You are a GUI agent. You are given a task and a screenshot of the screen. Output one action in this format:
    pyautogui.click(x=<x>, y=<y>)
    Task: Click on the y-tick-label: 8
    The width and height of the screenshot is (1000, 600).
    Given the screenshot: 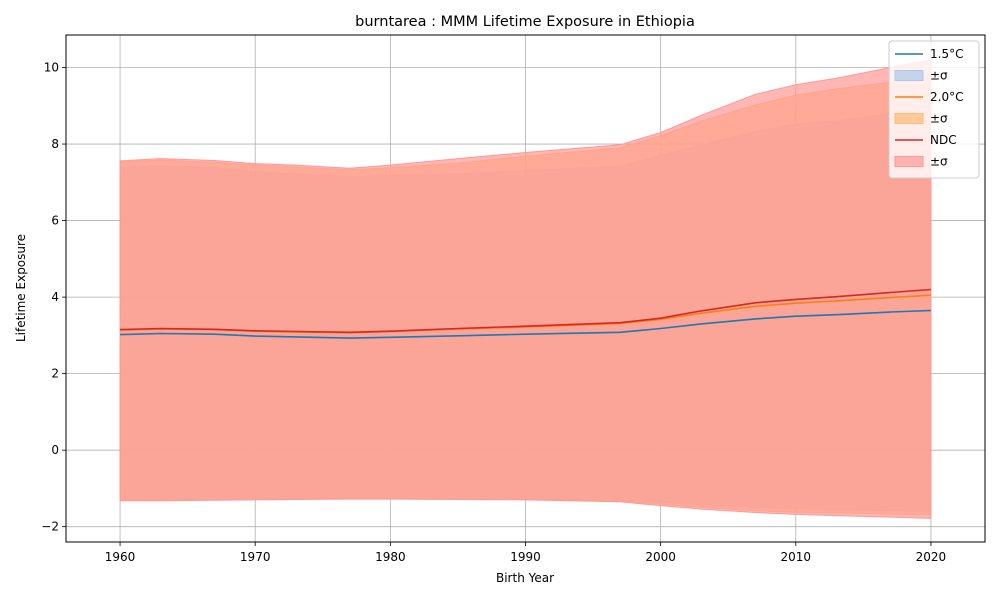 What is the action you would take?
    pyautogui.click(x=55, y=144)
    